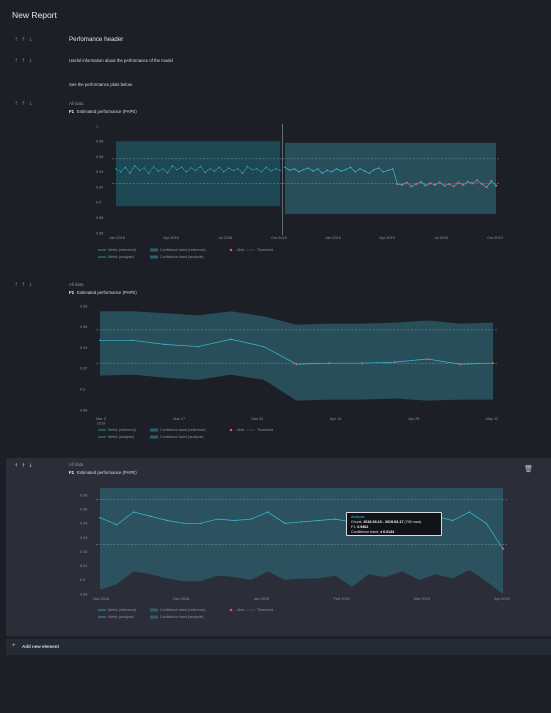  Describe the element at coordinates (99, 187) in the screenshot. I see `y-tick-label: 0.92` at that location.